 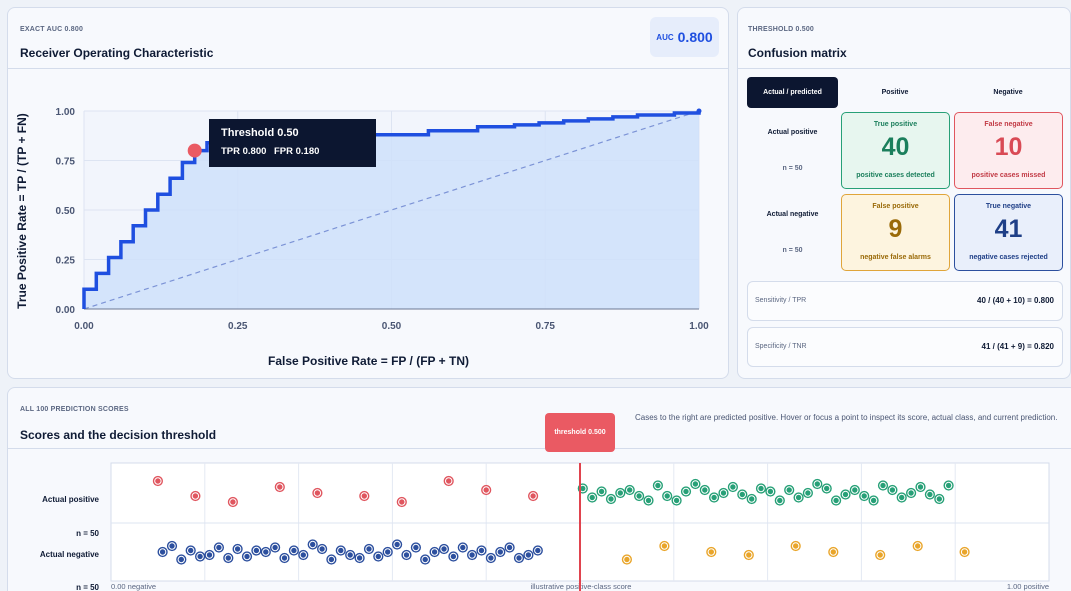 I want to click on cm-row-positive-n: n = 50, so click(x=792, y=168).